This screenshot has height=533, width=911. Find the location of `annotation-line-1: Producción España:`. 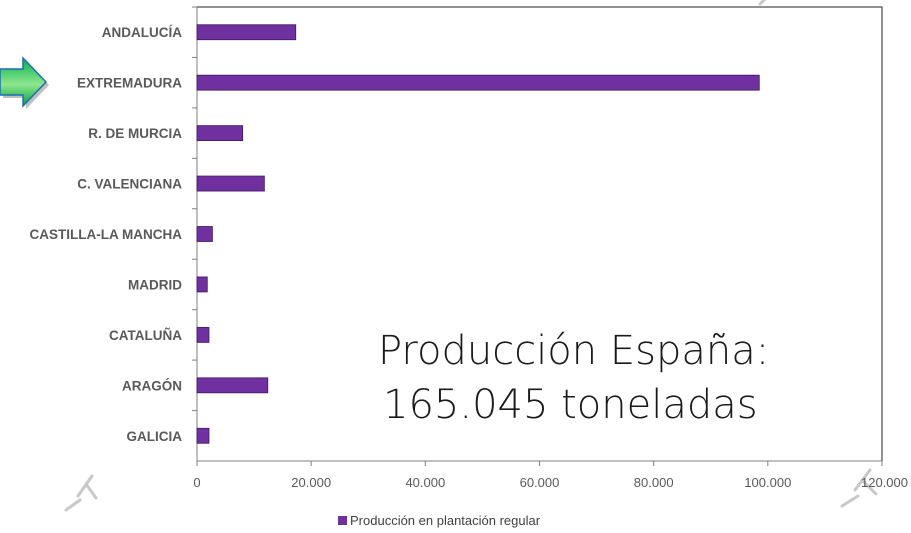

annotation-line-1: Producción España: is located at coordinates (573, 351).